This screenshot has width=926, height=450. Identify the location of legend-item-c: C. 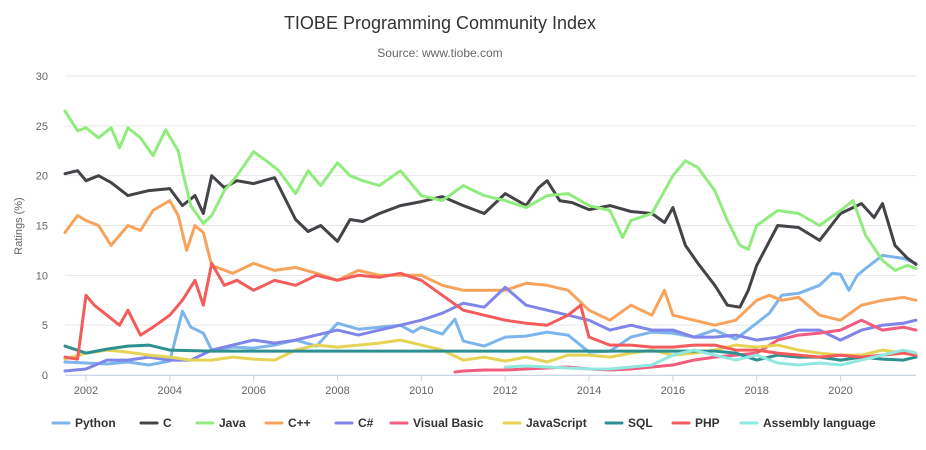
(167, 423).